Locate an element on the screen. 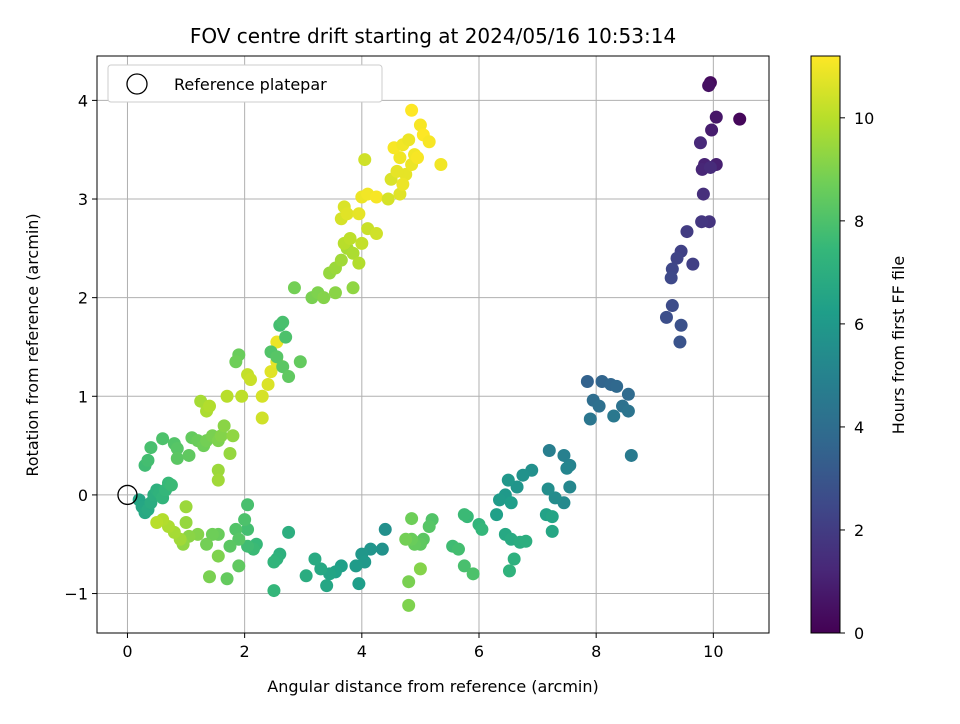 The width and height of the screenshot is (960, 724). x-tick-label: 0 is located at coordinates (127, 651).